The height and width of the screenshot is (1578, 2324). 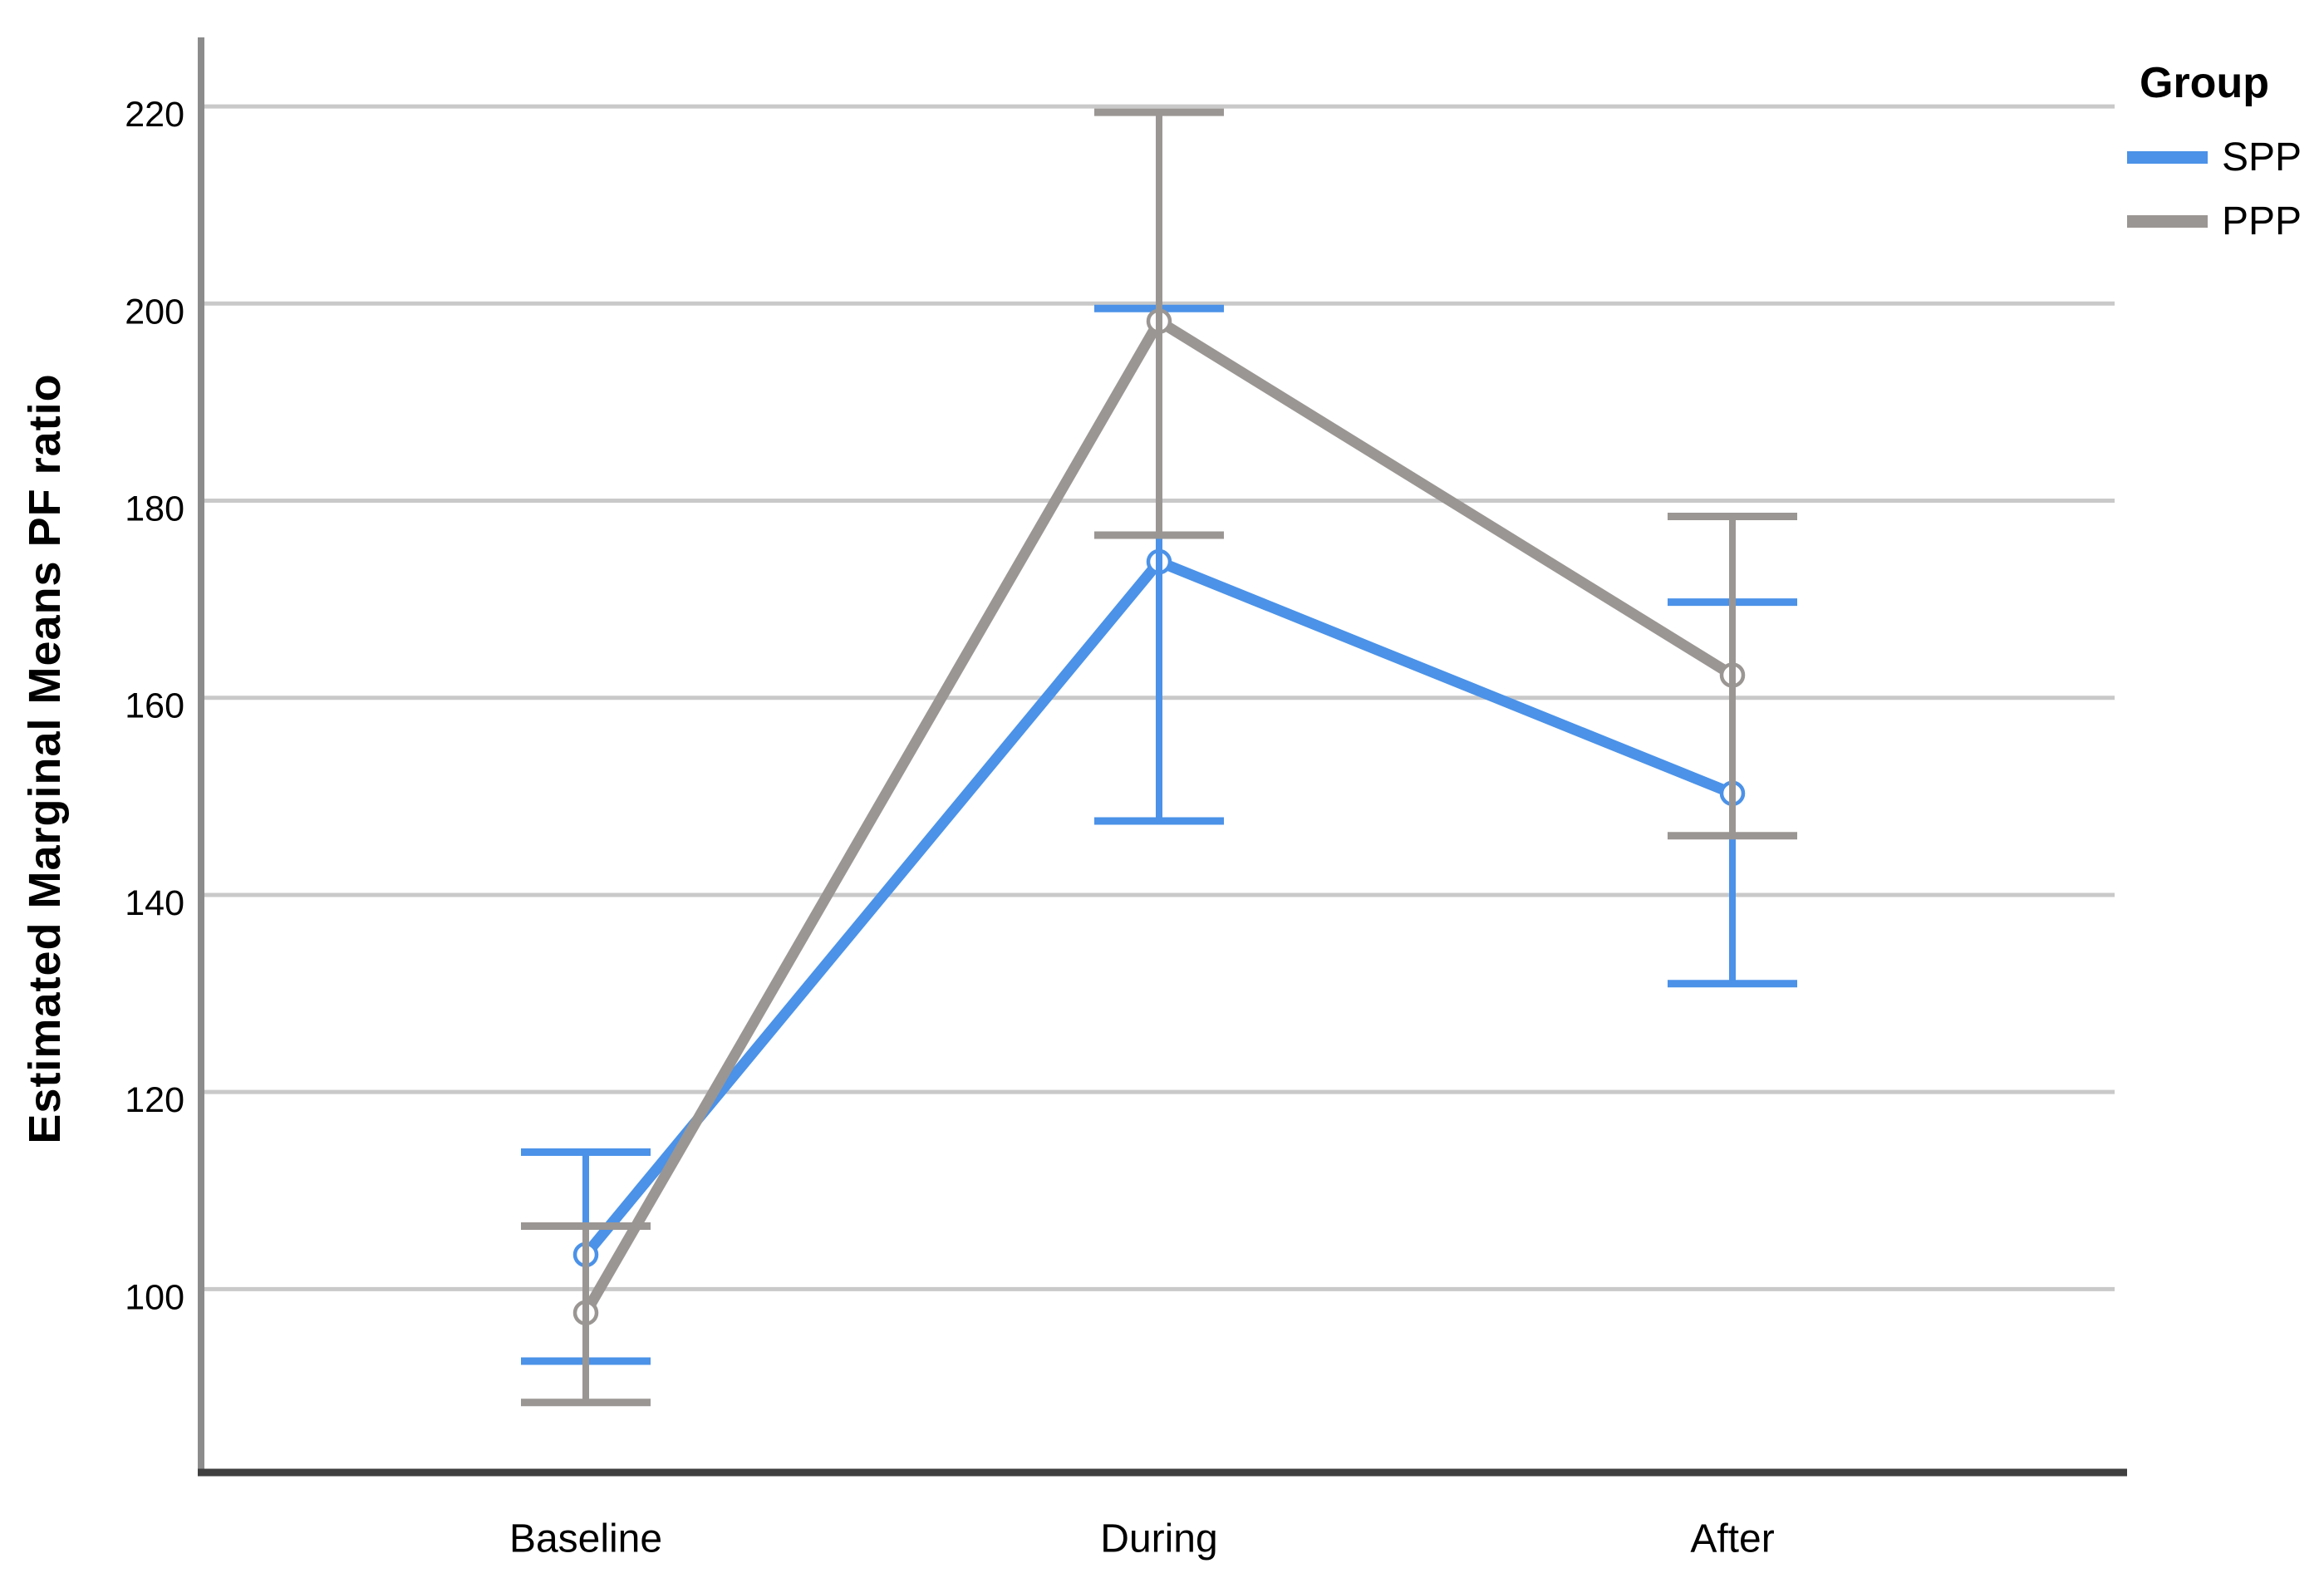 I want to click on x-tick-label-during: During, so click(x=1158, y=1539).